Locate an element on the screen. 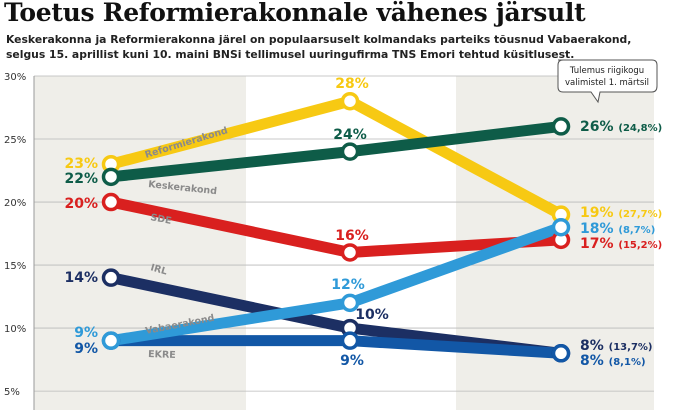  chart-title: Toetus Reformierakonnale vähenes järsult is located at coordinates (295, 13).